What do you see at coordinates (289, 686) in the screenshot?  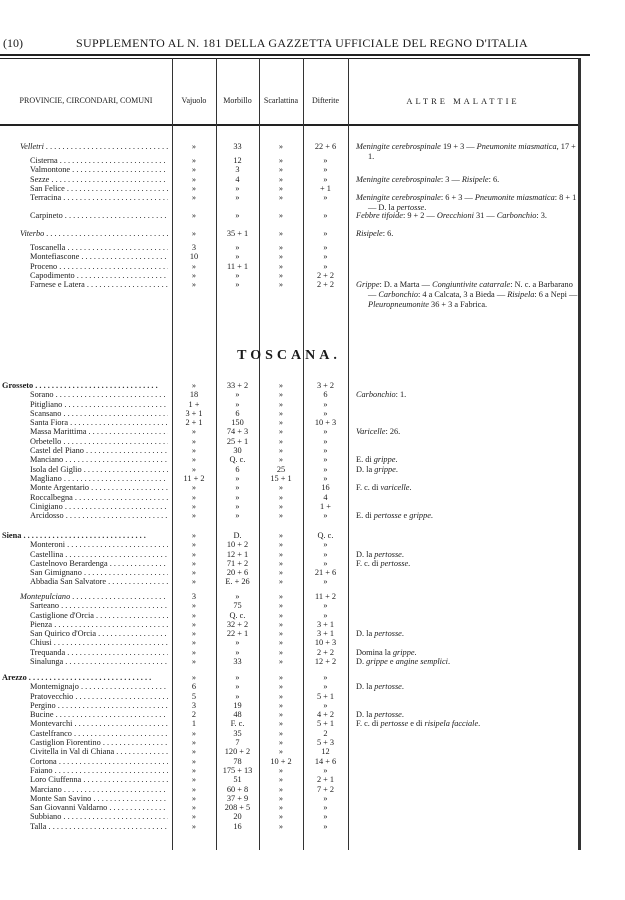 I see `table-row: Montemignajo 6 » » » D. la pertosse.` at bounding box center [289, 686].